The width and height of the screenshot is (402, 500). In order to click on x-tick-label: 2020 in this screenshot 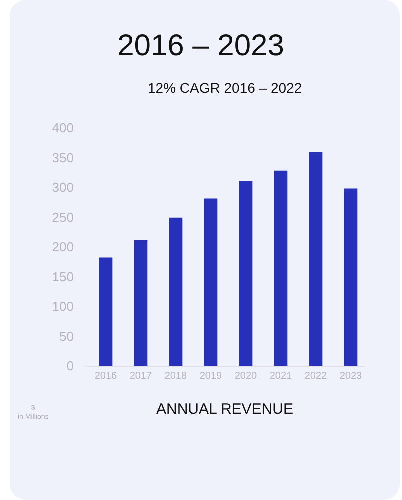, I will do `click(246, 376)`.